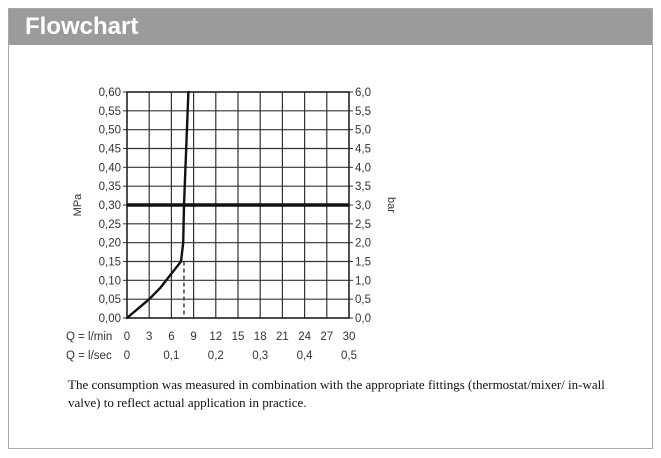 The image size is (661, 458). Describe the element at coordinates (363, 281) in the screenshot. I see `y-right-tick-label: 1,0` at that location.